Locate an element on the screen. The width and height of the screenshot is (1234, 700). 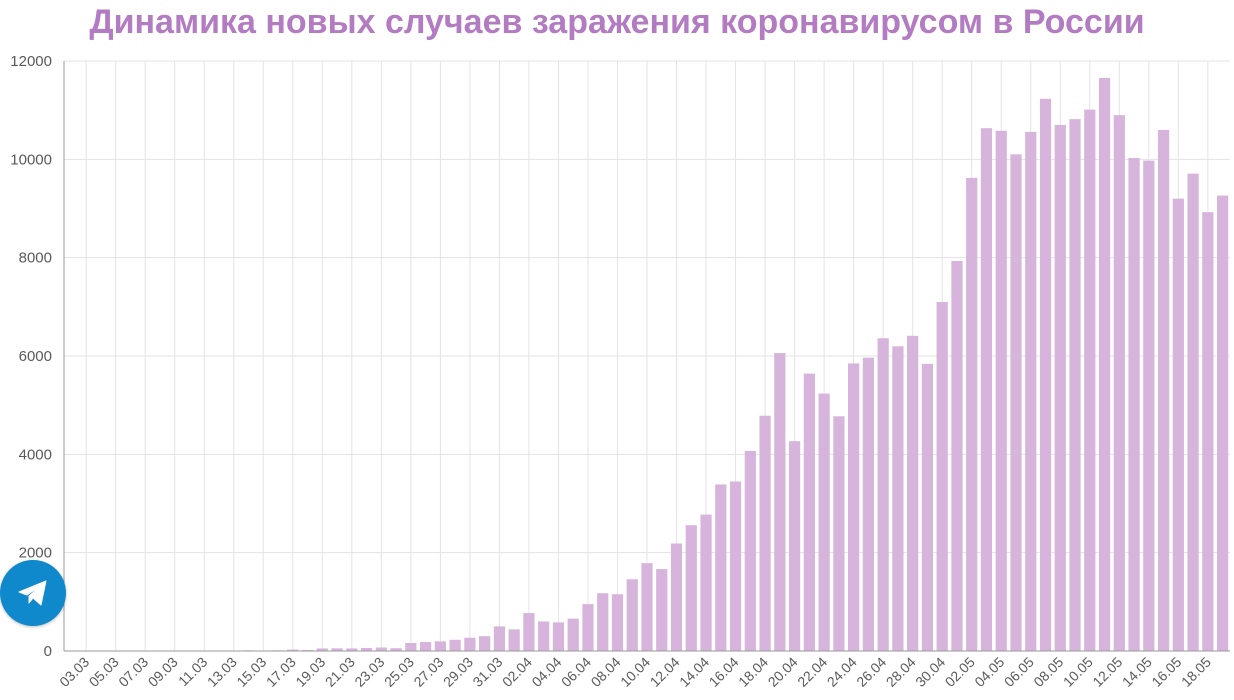
bar-26.03 is located at coordinates (425, 646).